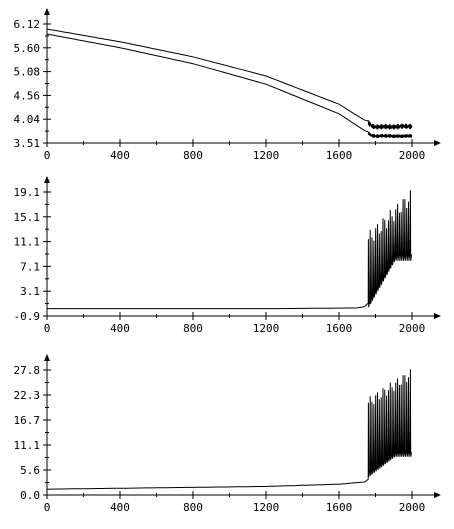 The width and height of the screenshot is (454, 529). I want to click on y-tick-label: 15.1, so click(27, 217).